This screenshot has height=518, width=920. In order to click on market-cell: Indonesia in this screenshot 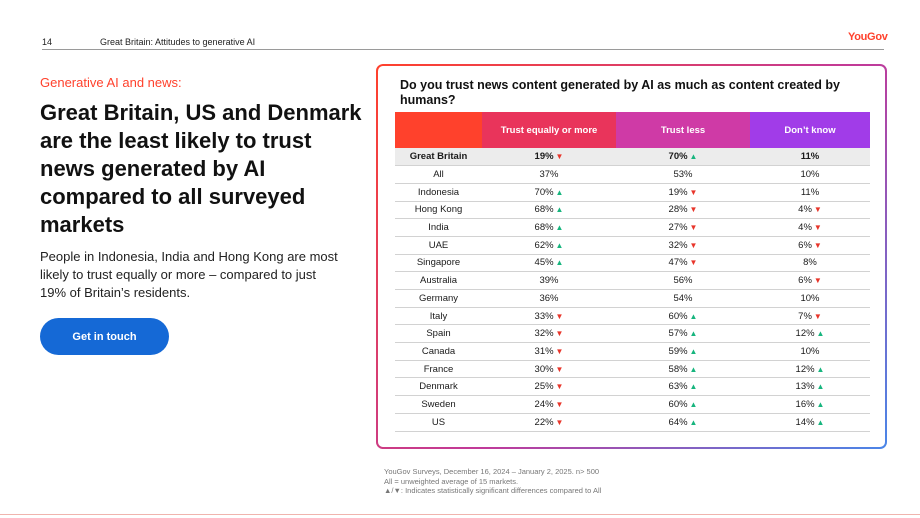, I will do `click(438, 192)`.